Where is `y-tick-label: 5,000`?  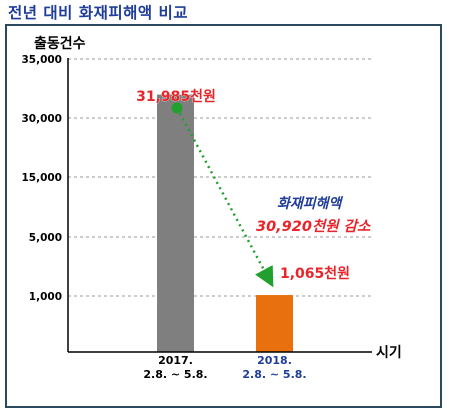
y-tick-label: 5,000 is located at coordinates (45, 238).